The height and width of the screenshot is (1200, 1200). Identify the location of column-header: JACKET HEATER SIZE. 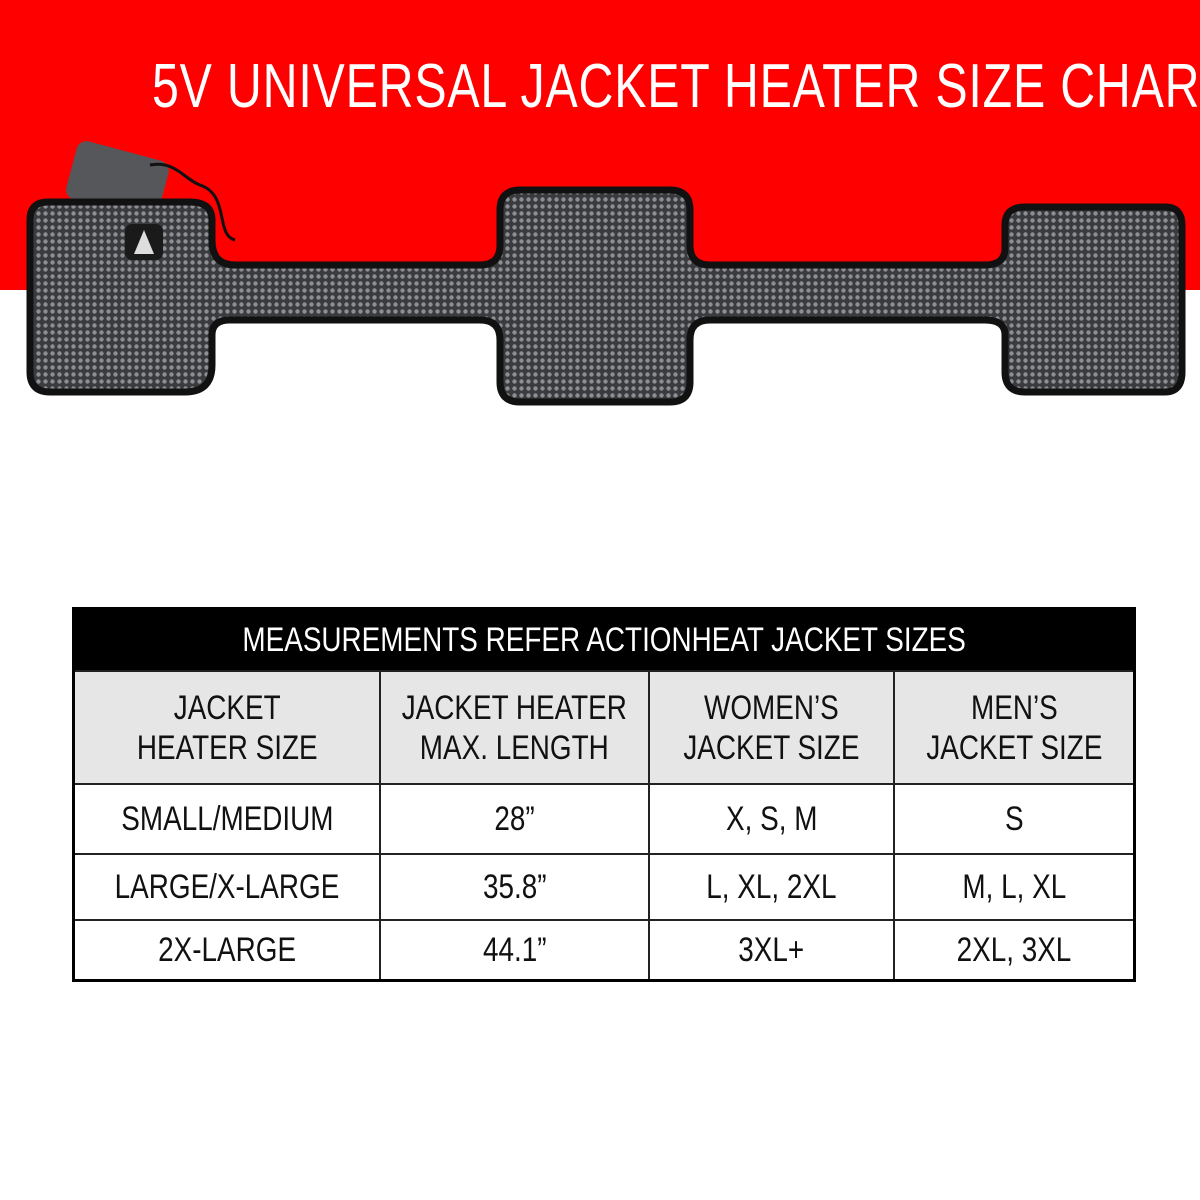
(227, 727).